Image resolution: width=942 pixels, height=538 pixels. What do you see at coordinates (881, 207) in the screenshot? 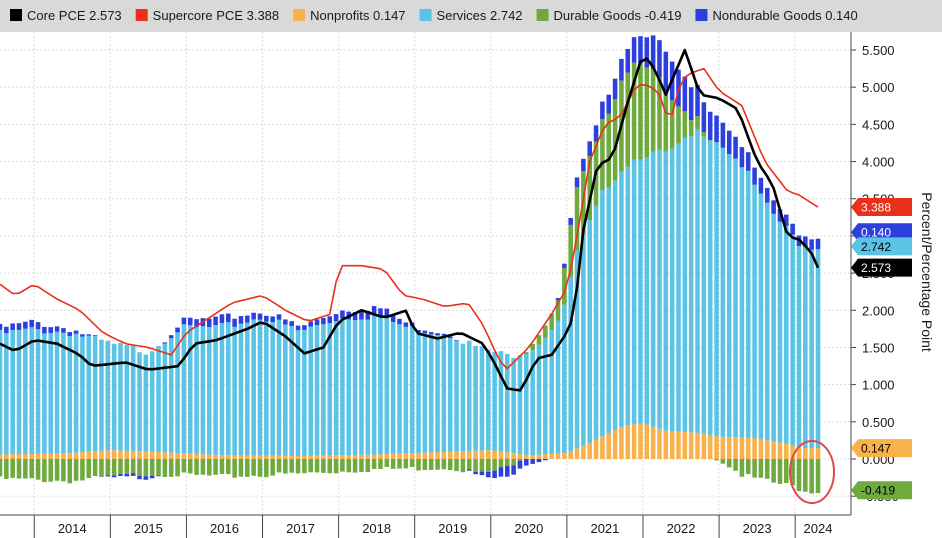
I see `value-tag-supercore: 3.388` at bounding box center [881, 207].